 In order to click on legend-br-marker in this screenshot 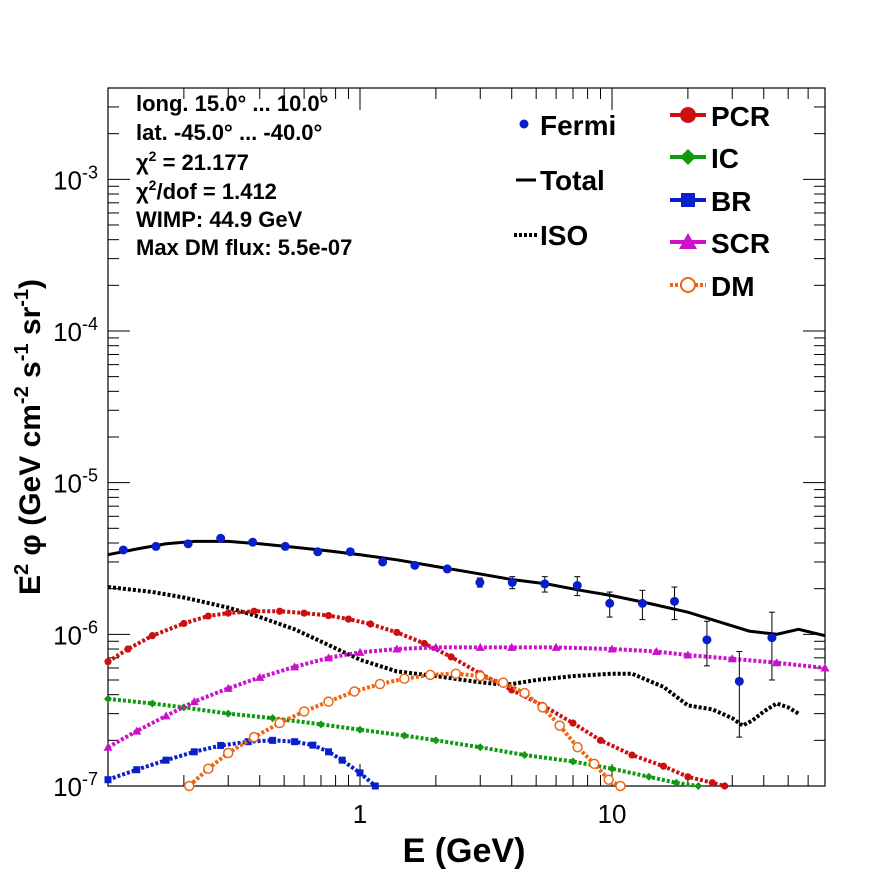, I will do `click(688, 200)`.